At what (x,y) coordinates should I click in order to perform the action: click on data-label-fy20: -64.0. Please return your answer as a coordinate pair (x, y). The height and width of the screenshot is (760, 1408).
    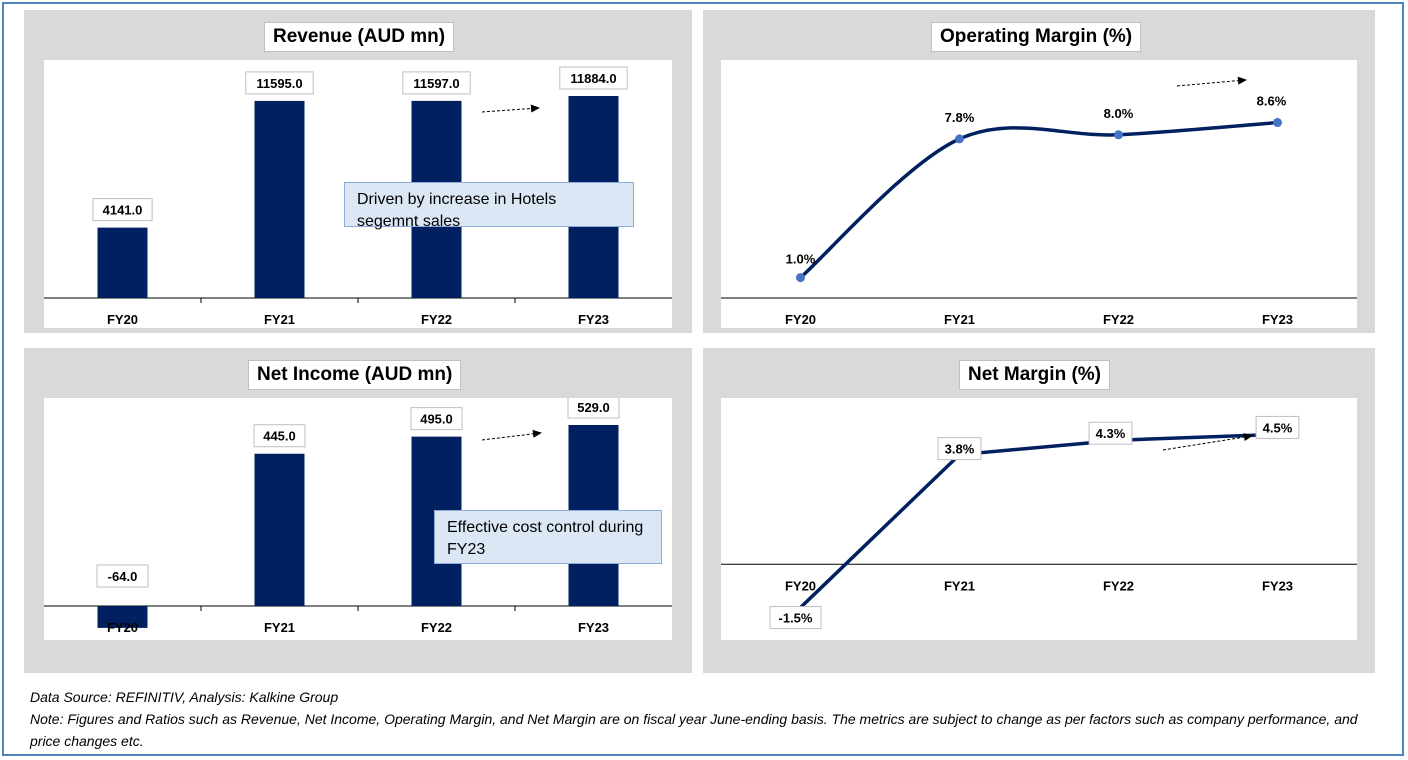
    Looking at the image, I should click on (122, 576).